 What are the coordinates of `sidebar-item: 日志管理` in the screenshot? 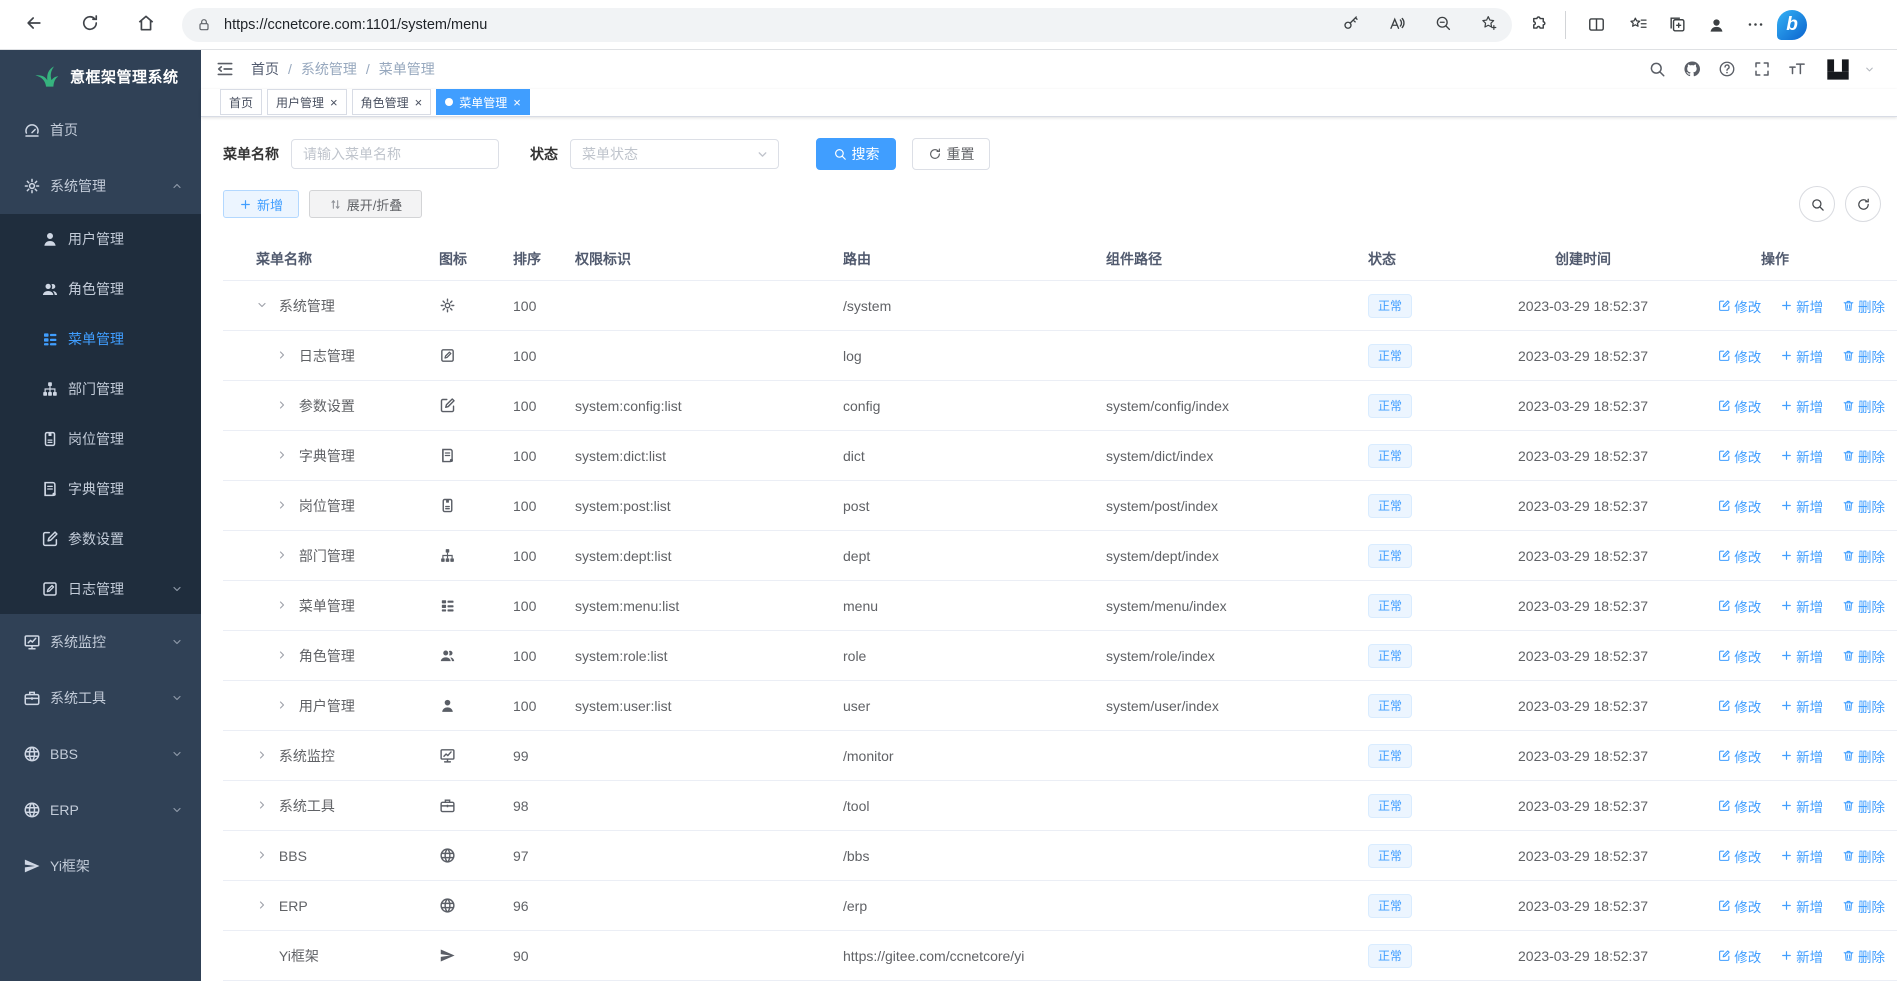 It's located at (100, 589).